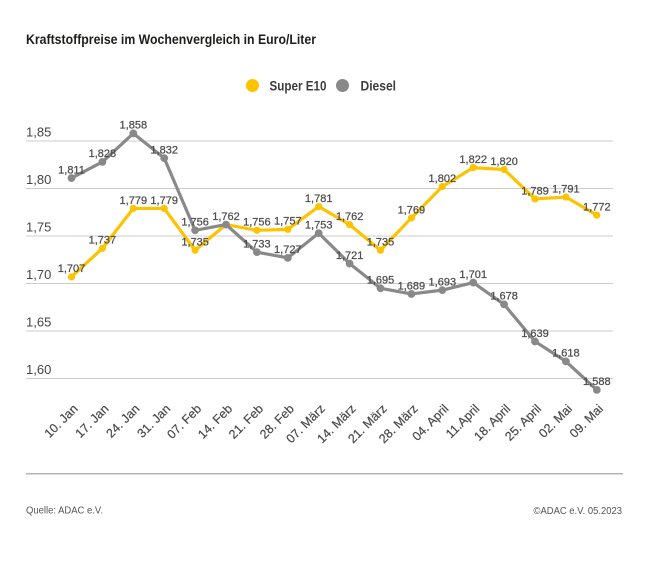 The image size is (650, 570). Describe the element at coordinates (38, 227) in the screenshot. I see `svg-text: 1,75` at that location.